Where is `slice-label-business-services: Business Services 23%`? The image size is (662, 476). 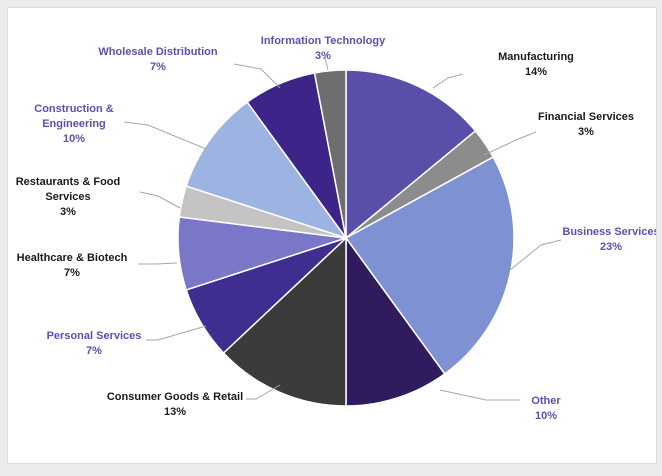 slice-label-business-services: Business Services 23% is located at coordinates (609, 239).